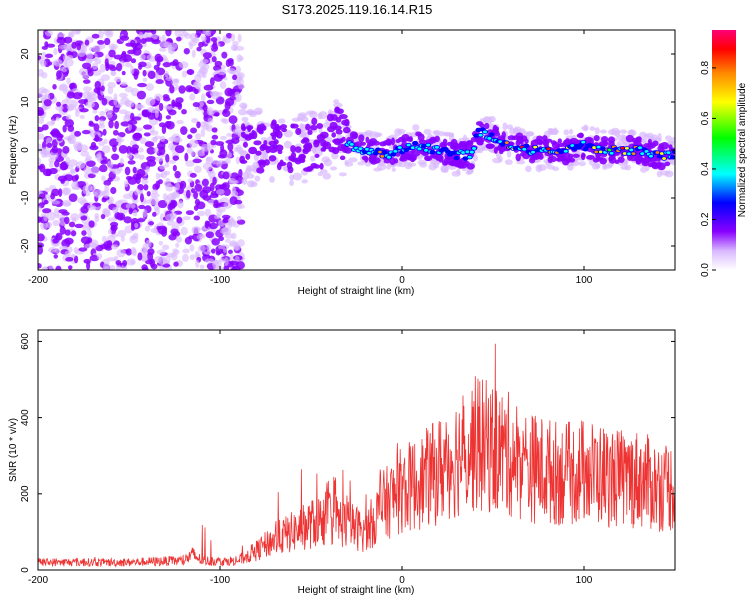 The image size is (750, 600). Describe the element at coordinates (402, 580) in the screenshot. I see `x-tick-label: 0` at that location.